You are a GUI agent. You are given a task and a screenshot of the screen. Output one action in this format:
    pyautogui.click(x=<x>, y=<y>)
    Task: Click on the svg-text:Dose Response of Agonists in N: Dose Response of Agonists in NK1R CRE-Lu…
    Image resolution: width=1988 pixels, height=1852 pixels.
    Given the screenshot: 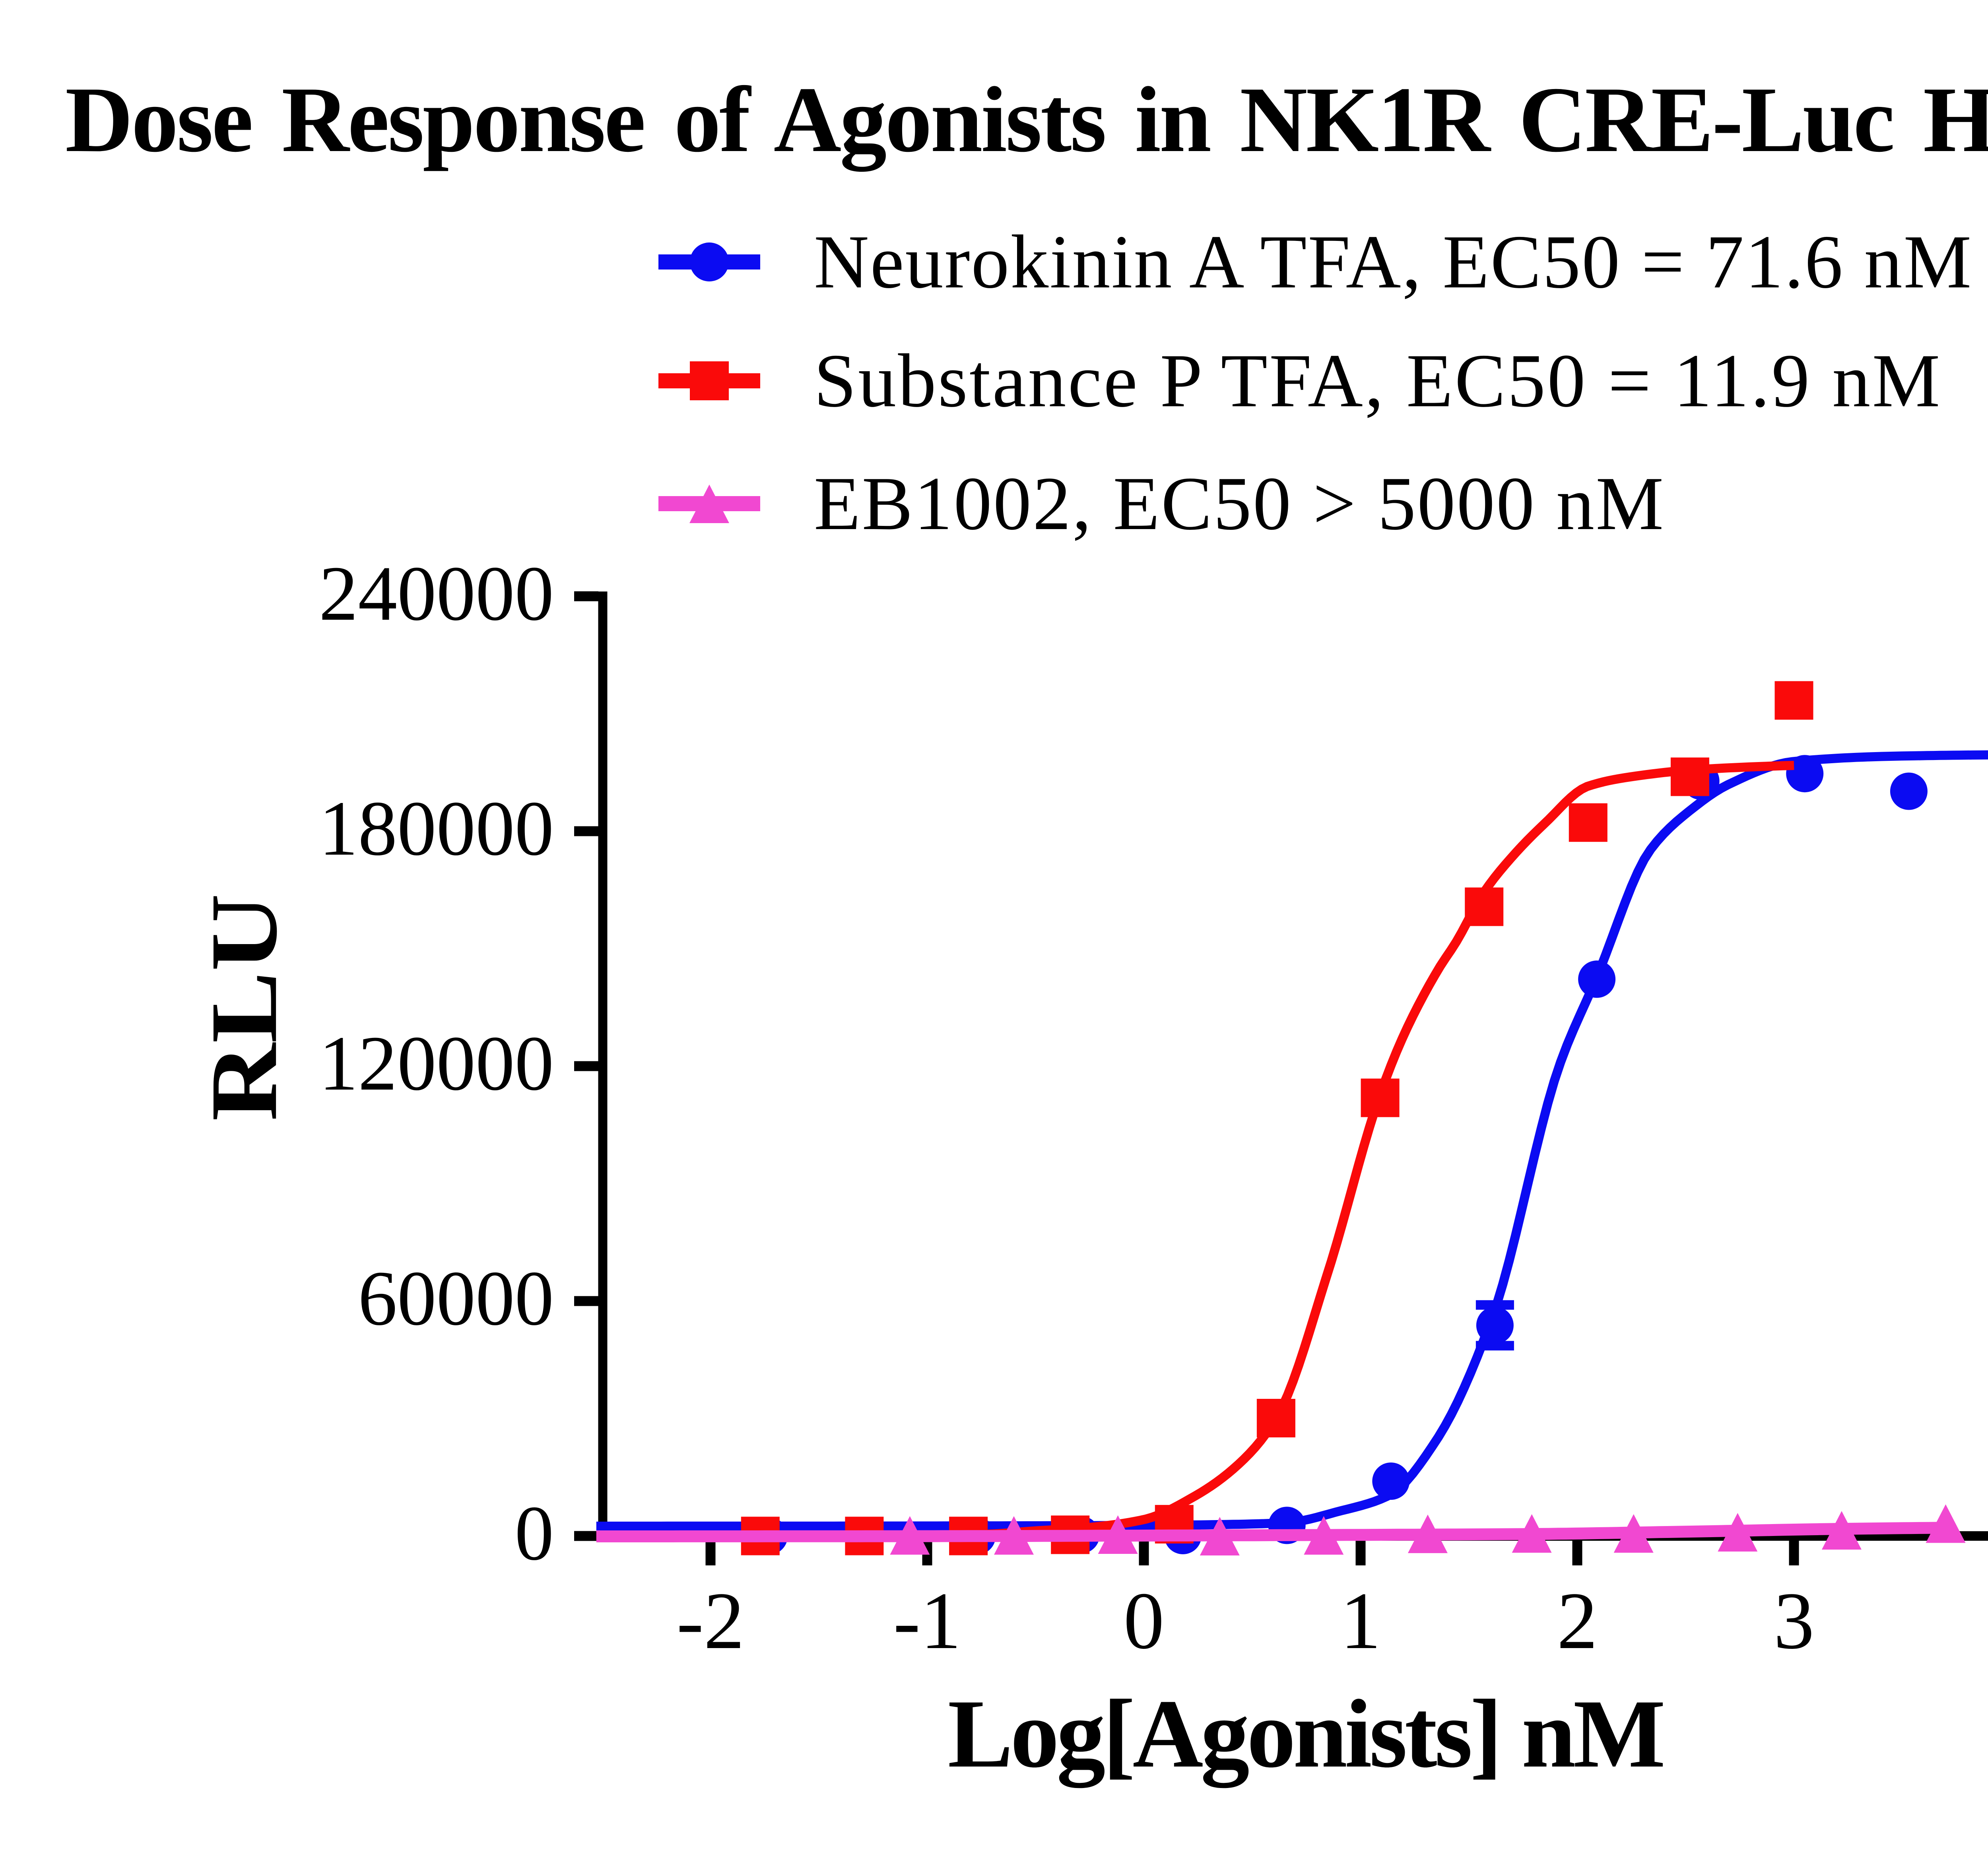 What is the action you would take?
    pyautogui.click(x=1026, y=117)
    